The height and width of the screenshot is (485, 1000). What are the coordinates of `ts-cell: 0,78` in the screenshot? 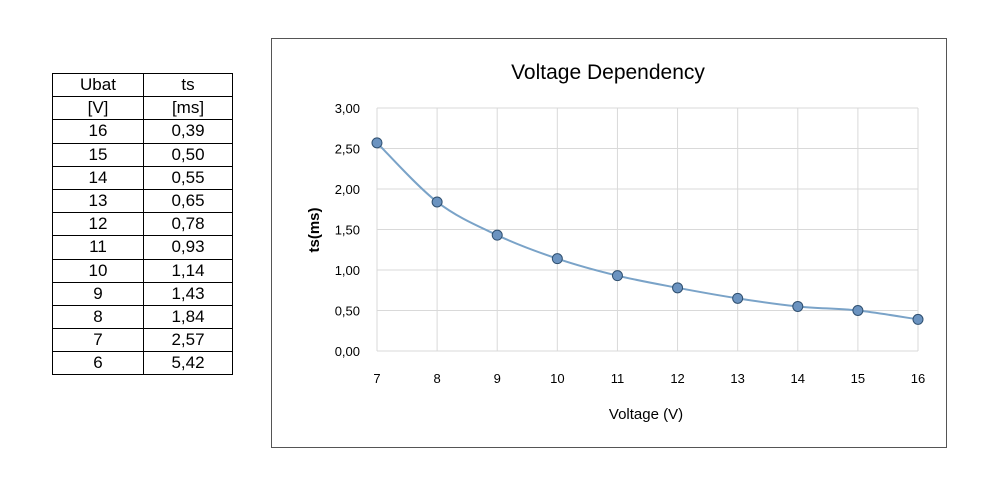 It's located at (188, 224).